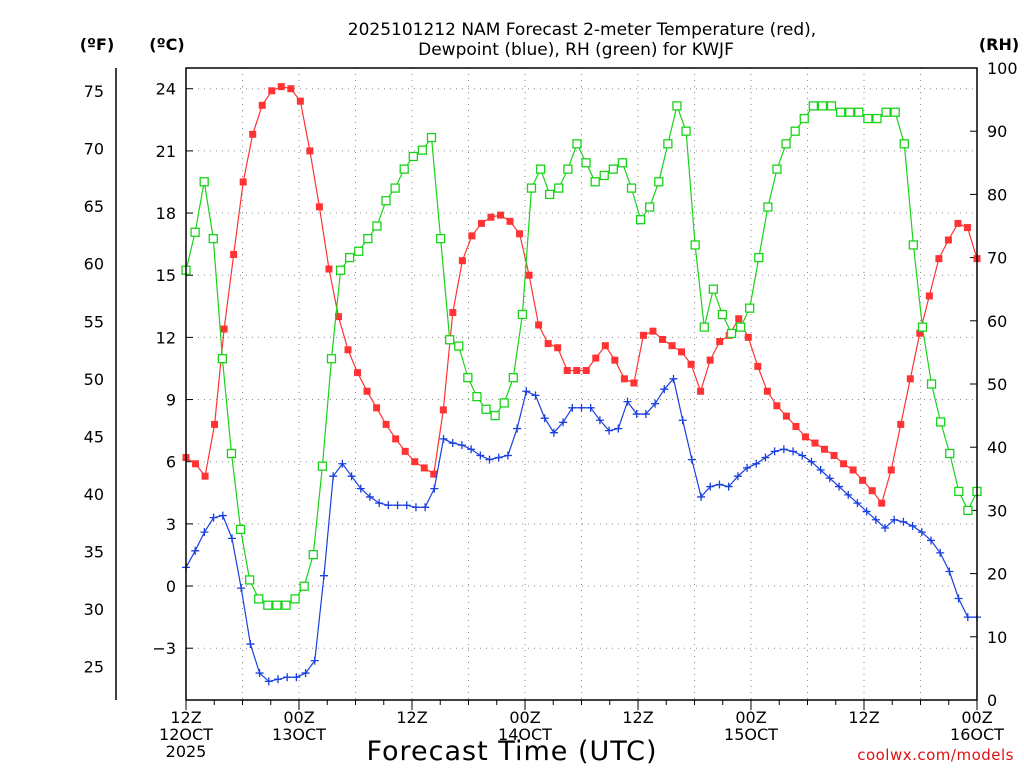 The image size is (1024, 768). Describe the element at coordinates (997, 258) in the screenshot. I see `rh-tick-label: 70` at that location.